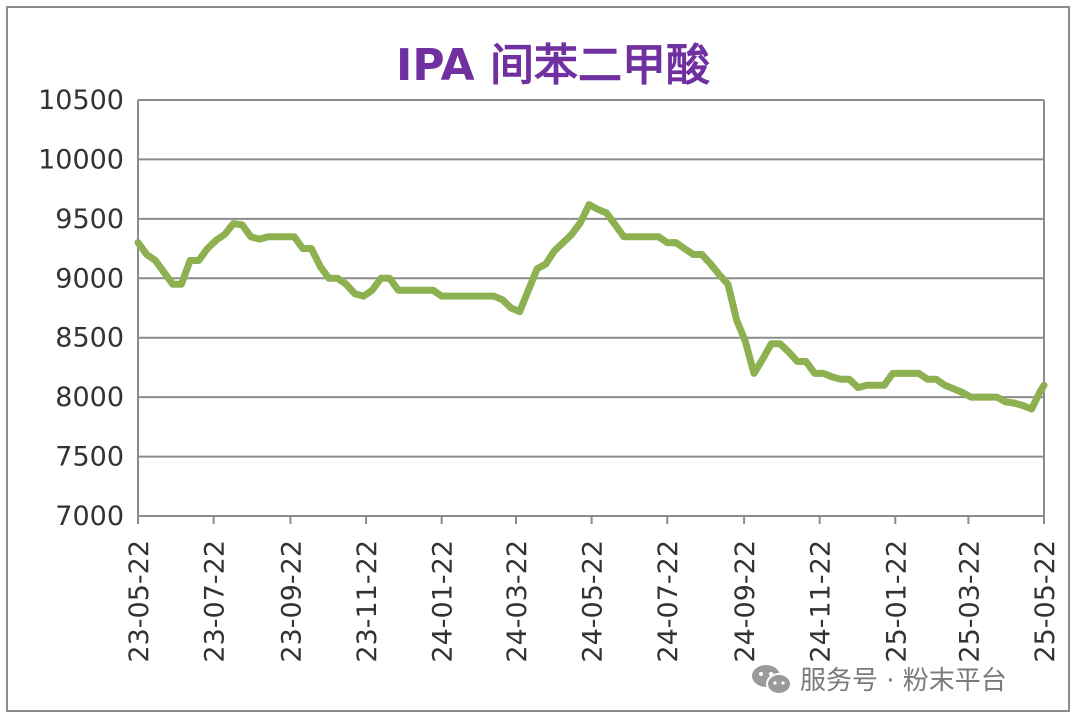  I want to click on x-tick-label: 23-11-22, so click(367, 601).